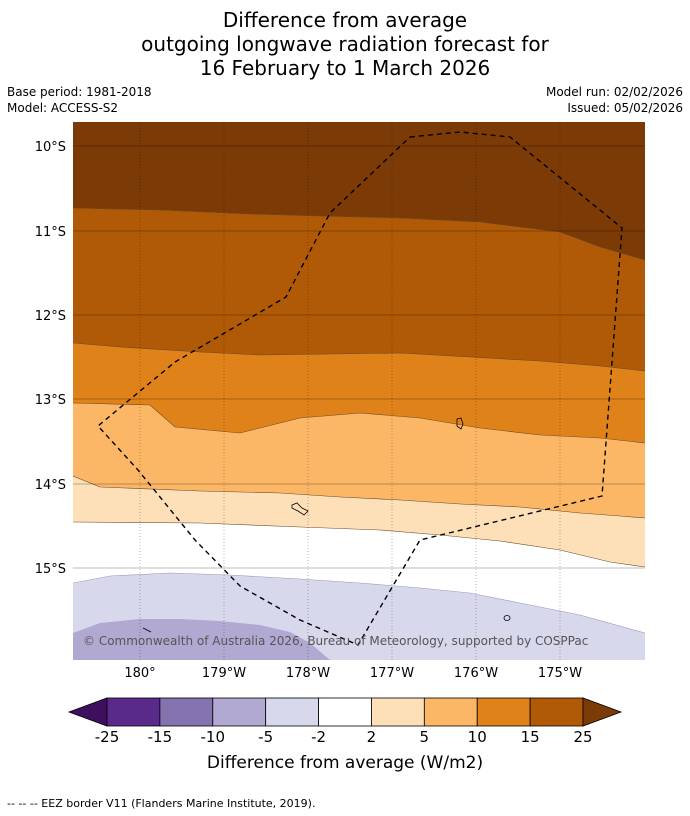  I want to click on colorbar-tick-label: 10, so click(477, 737).